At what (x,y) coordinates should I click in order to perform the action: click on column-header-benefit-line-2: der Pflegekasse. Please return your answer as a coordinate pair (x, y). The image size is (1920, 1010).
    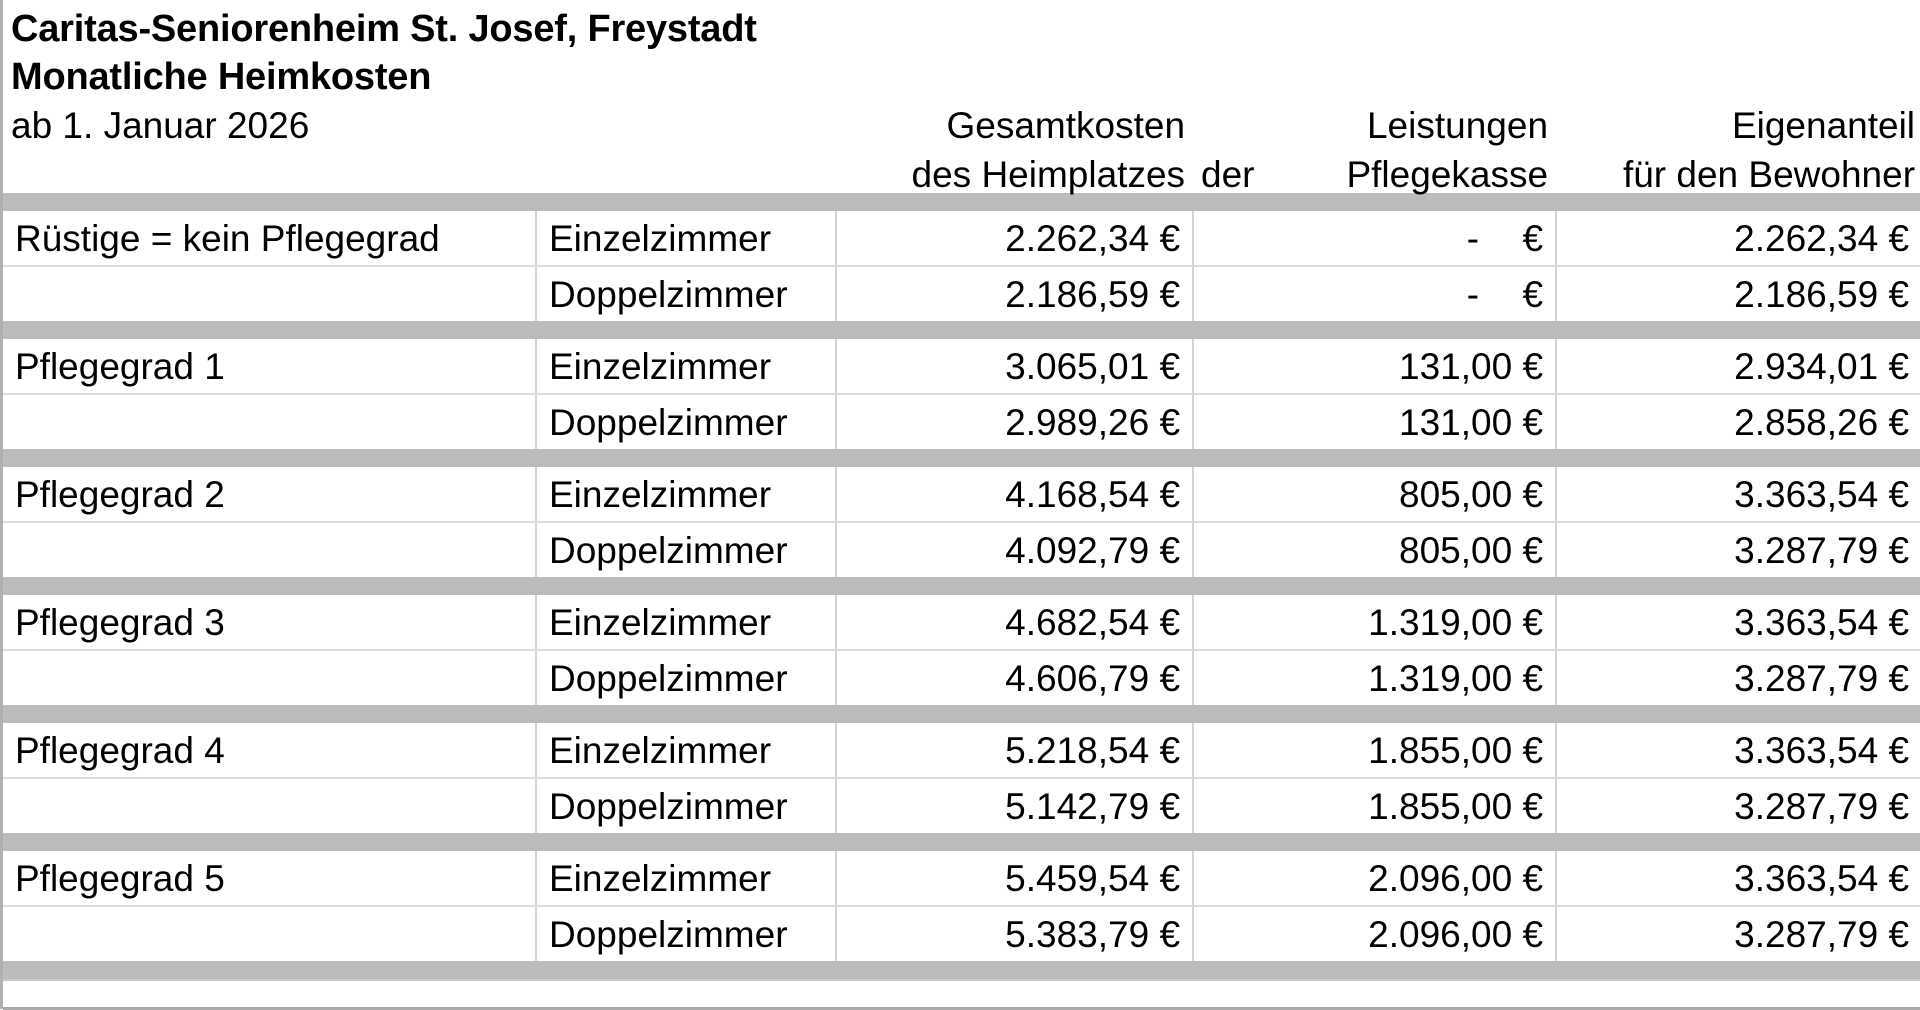
    Looking at the image, I should click on (1374, 168).